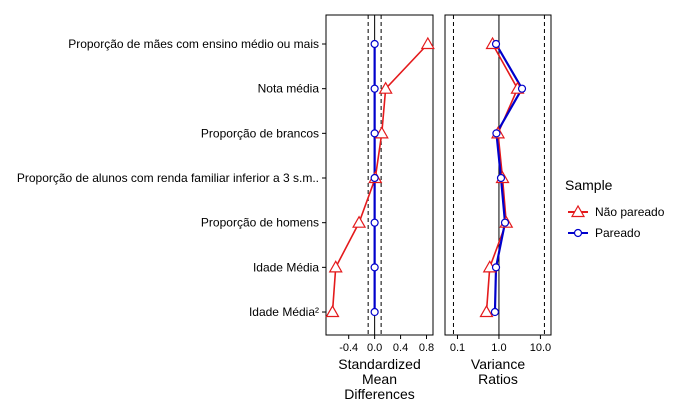  What do you see at coordinates (379, 364) in the screenshot?
I see `panel-title-line: Standardized` at bounding box center [379, 364].